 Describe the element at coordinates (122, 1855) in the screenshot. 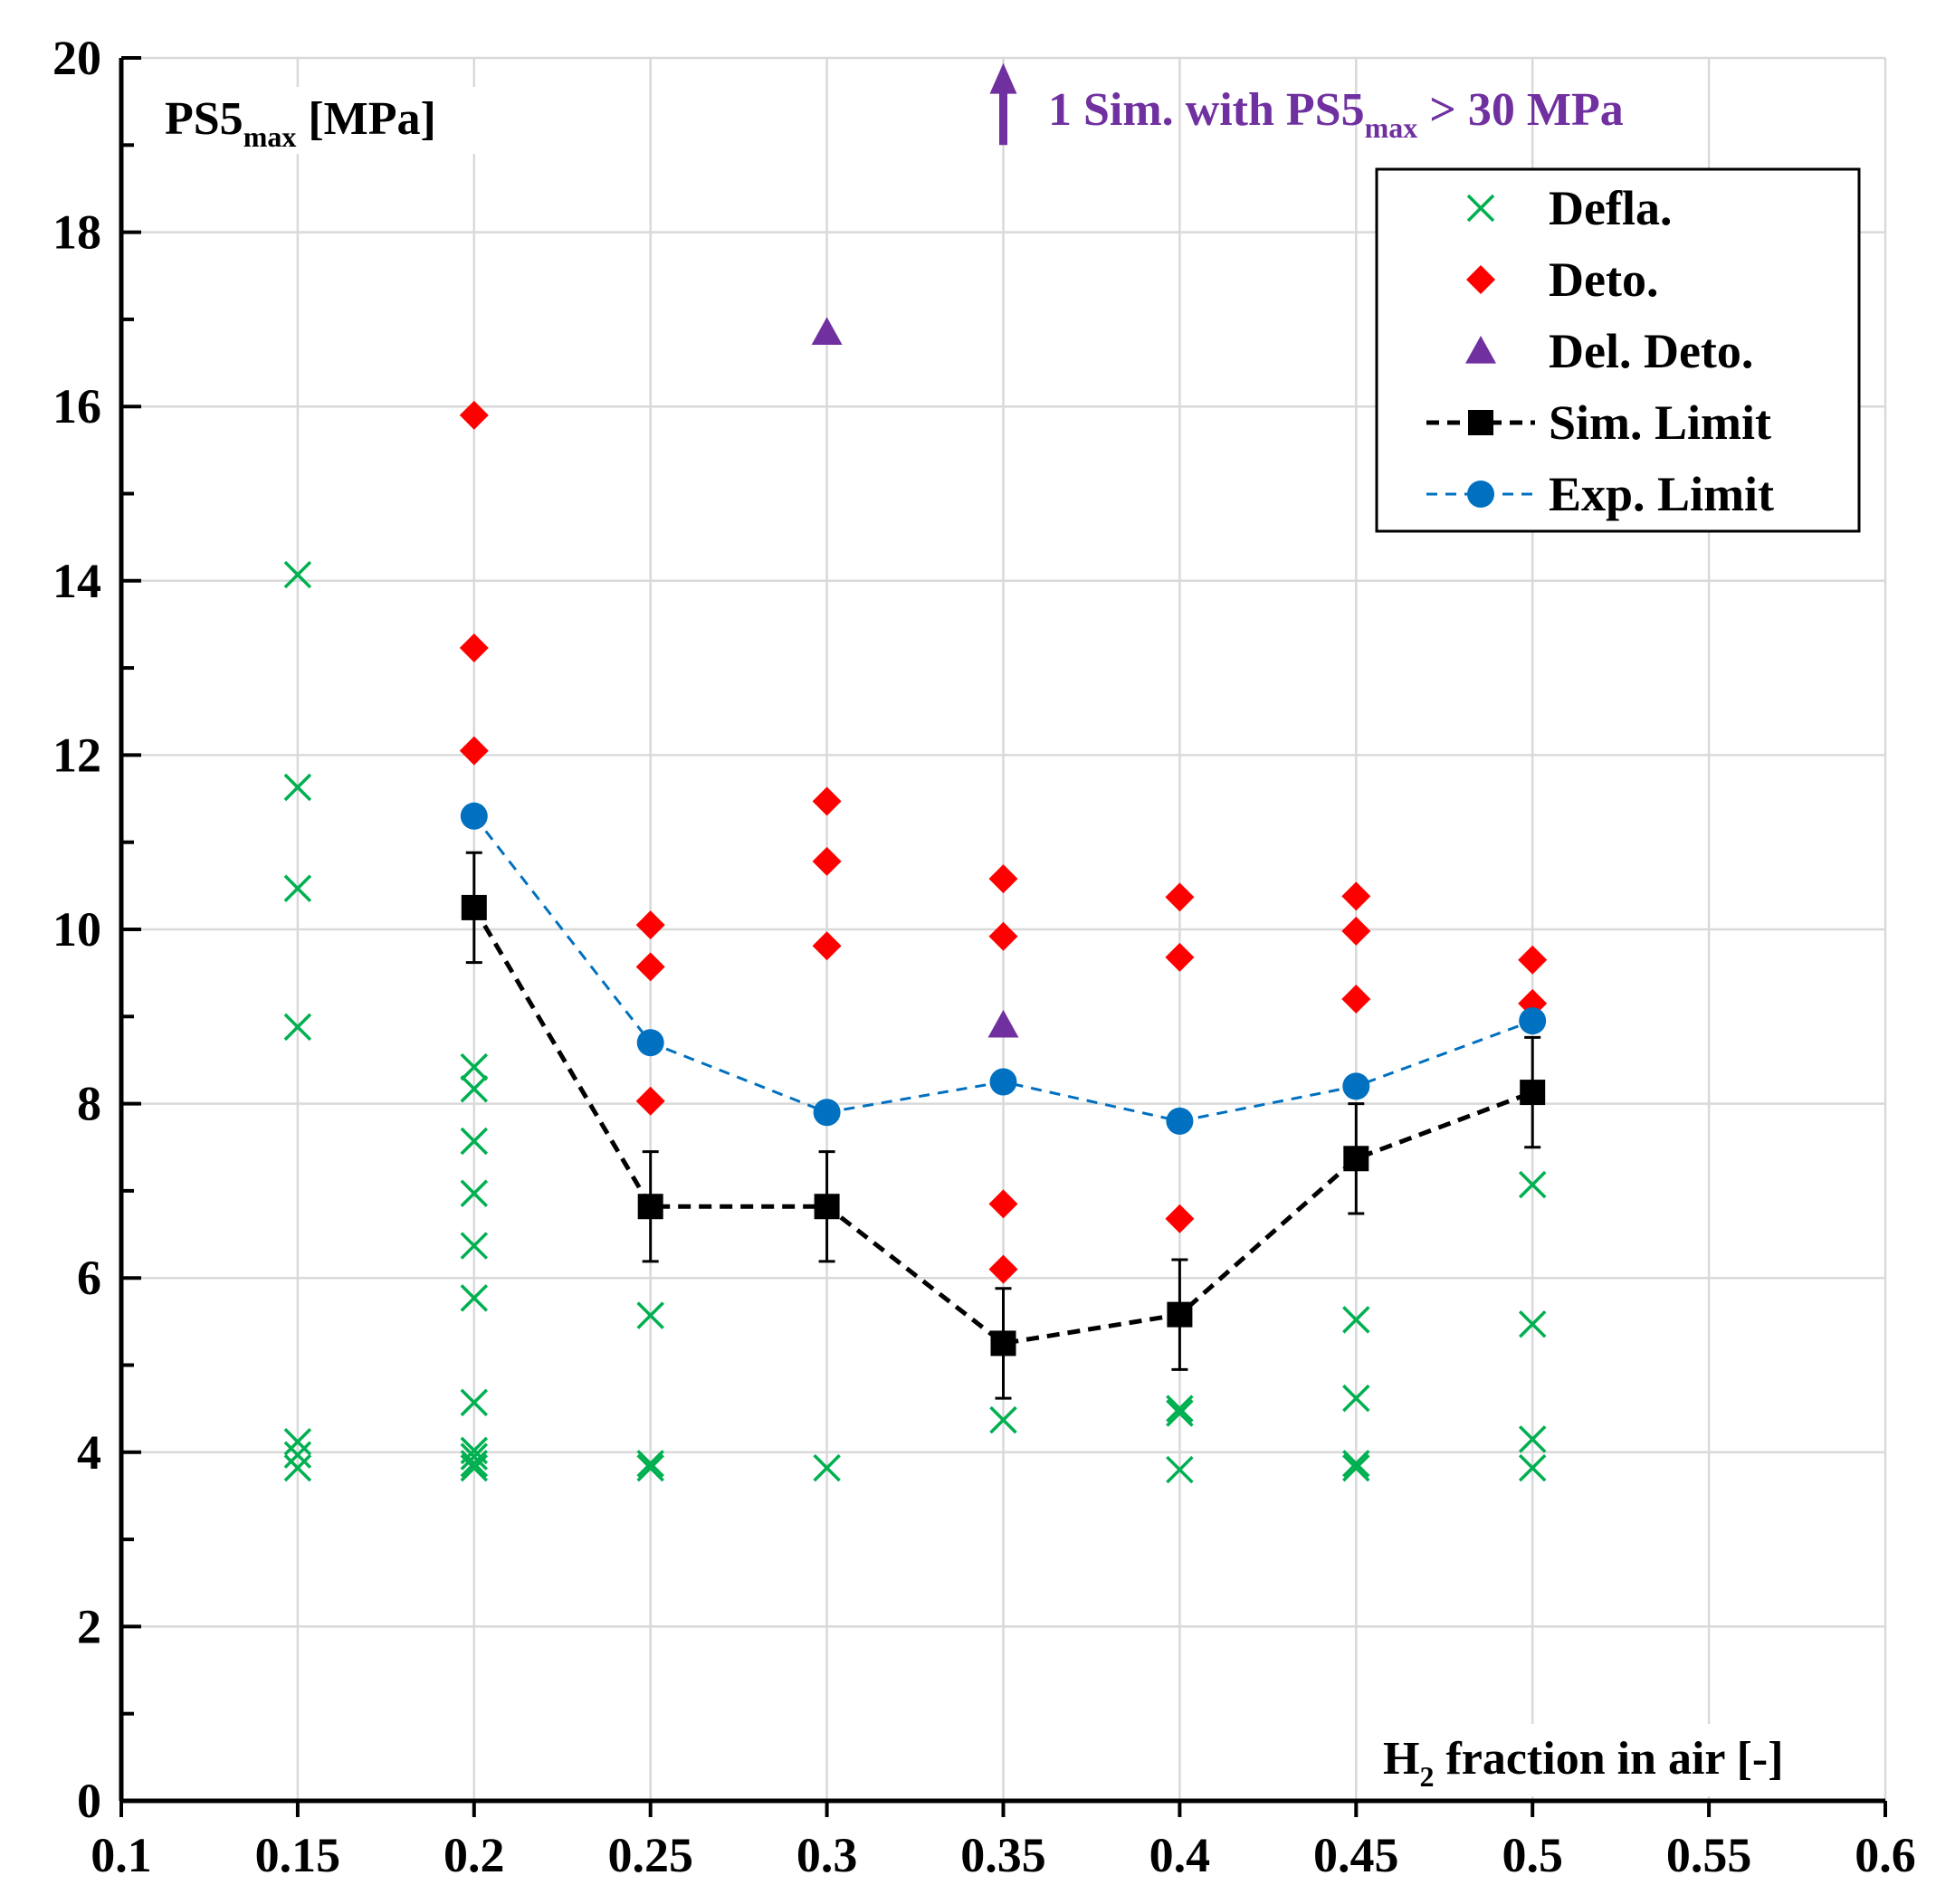

I see `x-tick-label: 0.1` at that location.